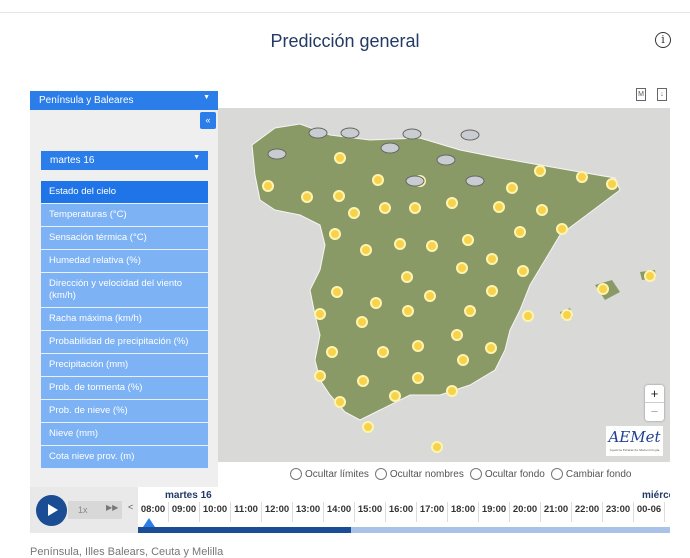 The width and height of the screenshot is (690, 558). What do you see at coordinates (308, 512) in the screenshot?
I see `hour-cell: 13:00` at bounding box center [308, 512].